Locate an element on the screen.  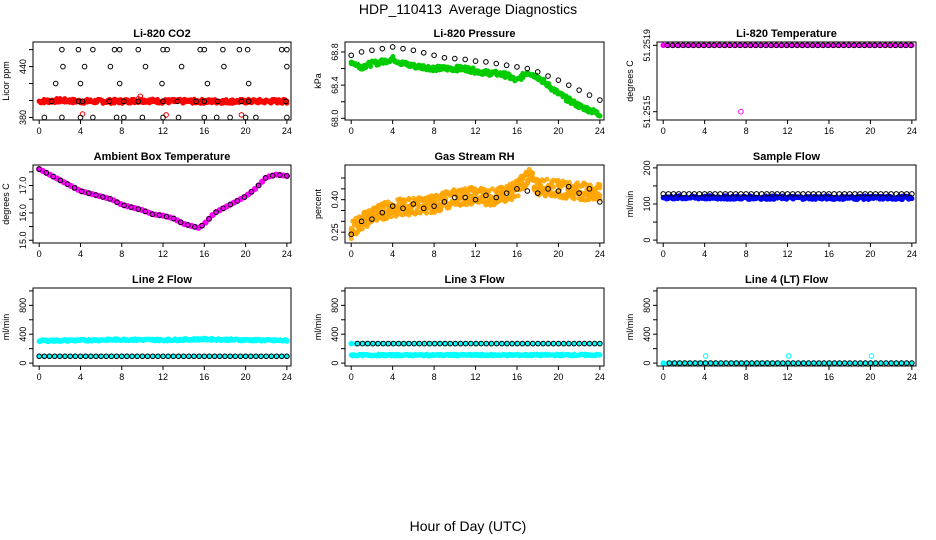
y-axis-label: percent is located at coordinates (318, 203).